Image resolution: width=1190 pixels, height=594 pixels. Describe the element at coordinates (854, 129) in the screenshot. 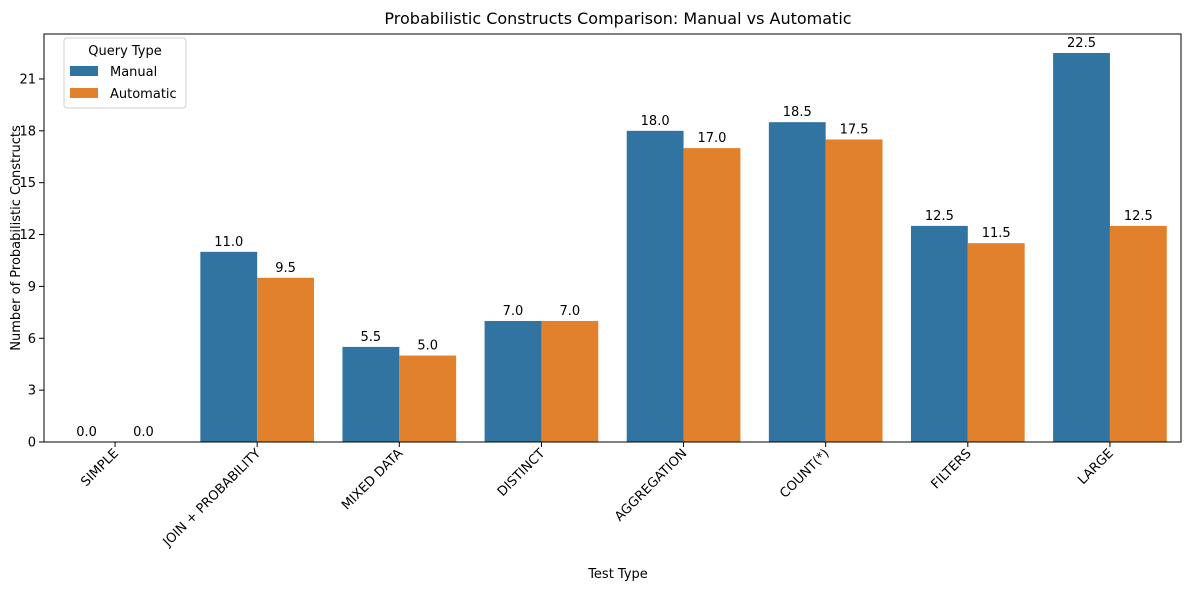

I see `value-label-automatic-6: 17.5` at that location.